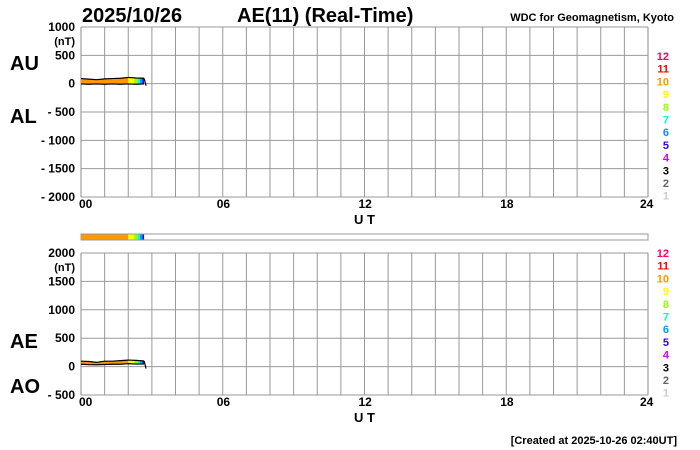 The height and width of the screenshot is (450, 700). I want to click on ylabel-top: AU, so click(24, 64).